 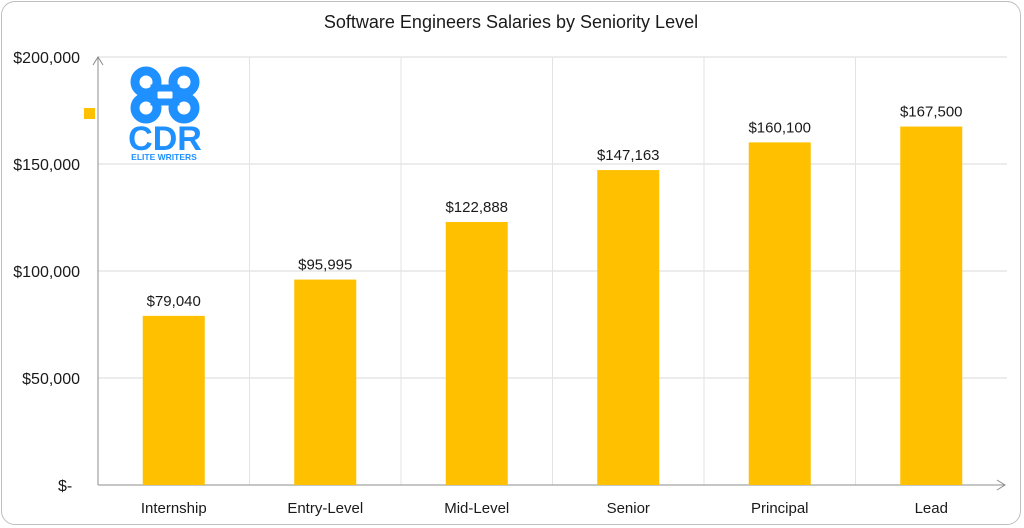 What do you see at coordinates (780, 508) in the screenshot?
I see `category-label: Principal` at bounding box center [780, 508].